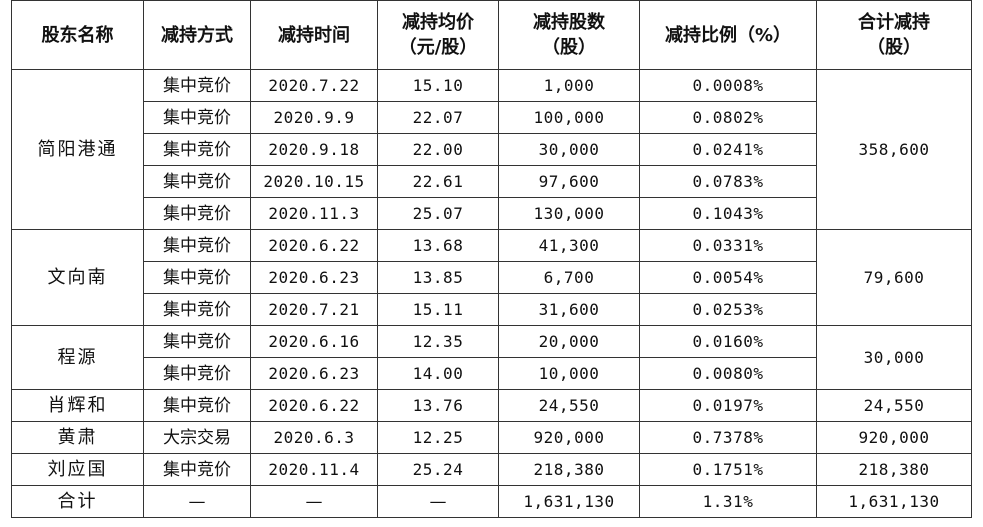 The width and height of the screenshot is (983, 527). What do you see at coordinates (728, 117) in the screenshot?
I see `ratio-cell: 0.0802%` at bounding box center [728, 117].